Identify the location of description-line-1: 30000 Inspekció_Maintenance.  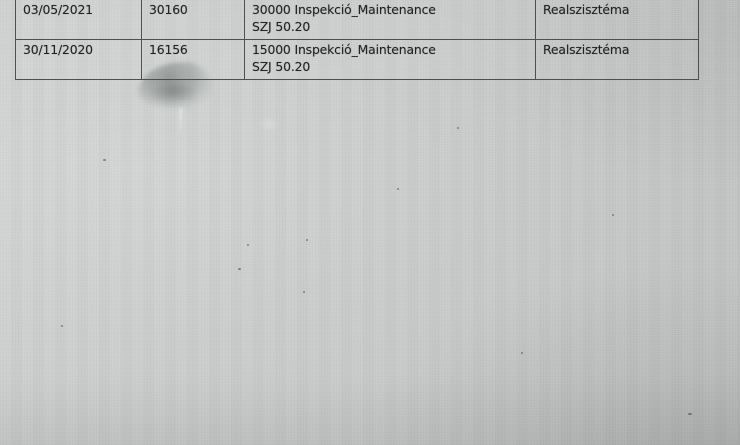
(344, 9).